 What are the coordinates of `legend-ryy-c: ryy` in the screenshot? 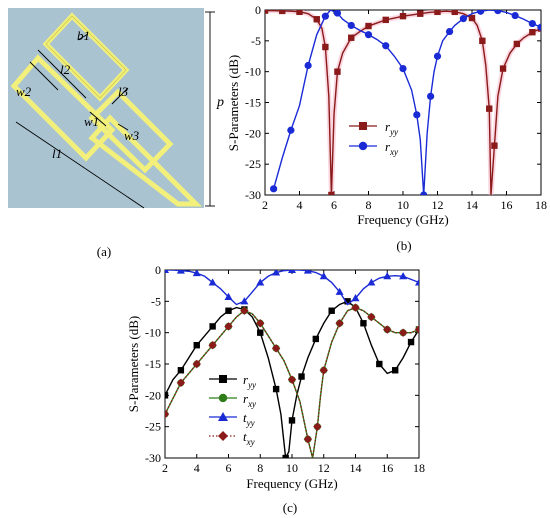 It's located at (249, 381).